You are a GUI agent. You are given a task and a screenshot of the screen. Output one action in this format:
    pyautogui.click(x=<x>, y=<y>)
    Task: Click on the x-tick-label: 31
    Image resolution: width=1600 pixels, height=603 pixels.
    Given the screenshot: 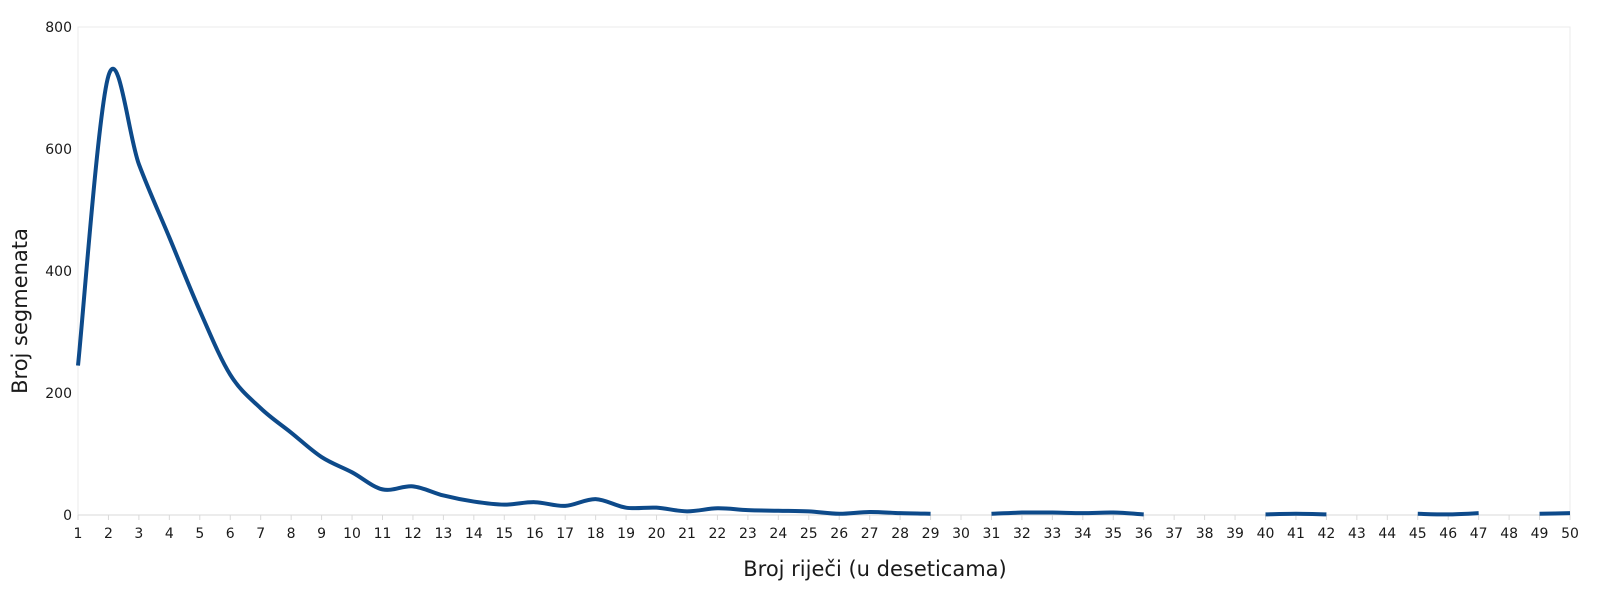 What is the action you would take?
    pyautogui.click(x=992, y=534)
    